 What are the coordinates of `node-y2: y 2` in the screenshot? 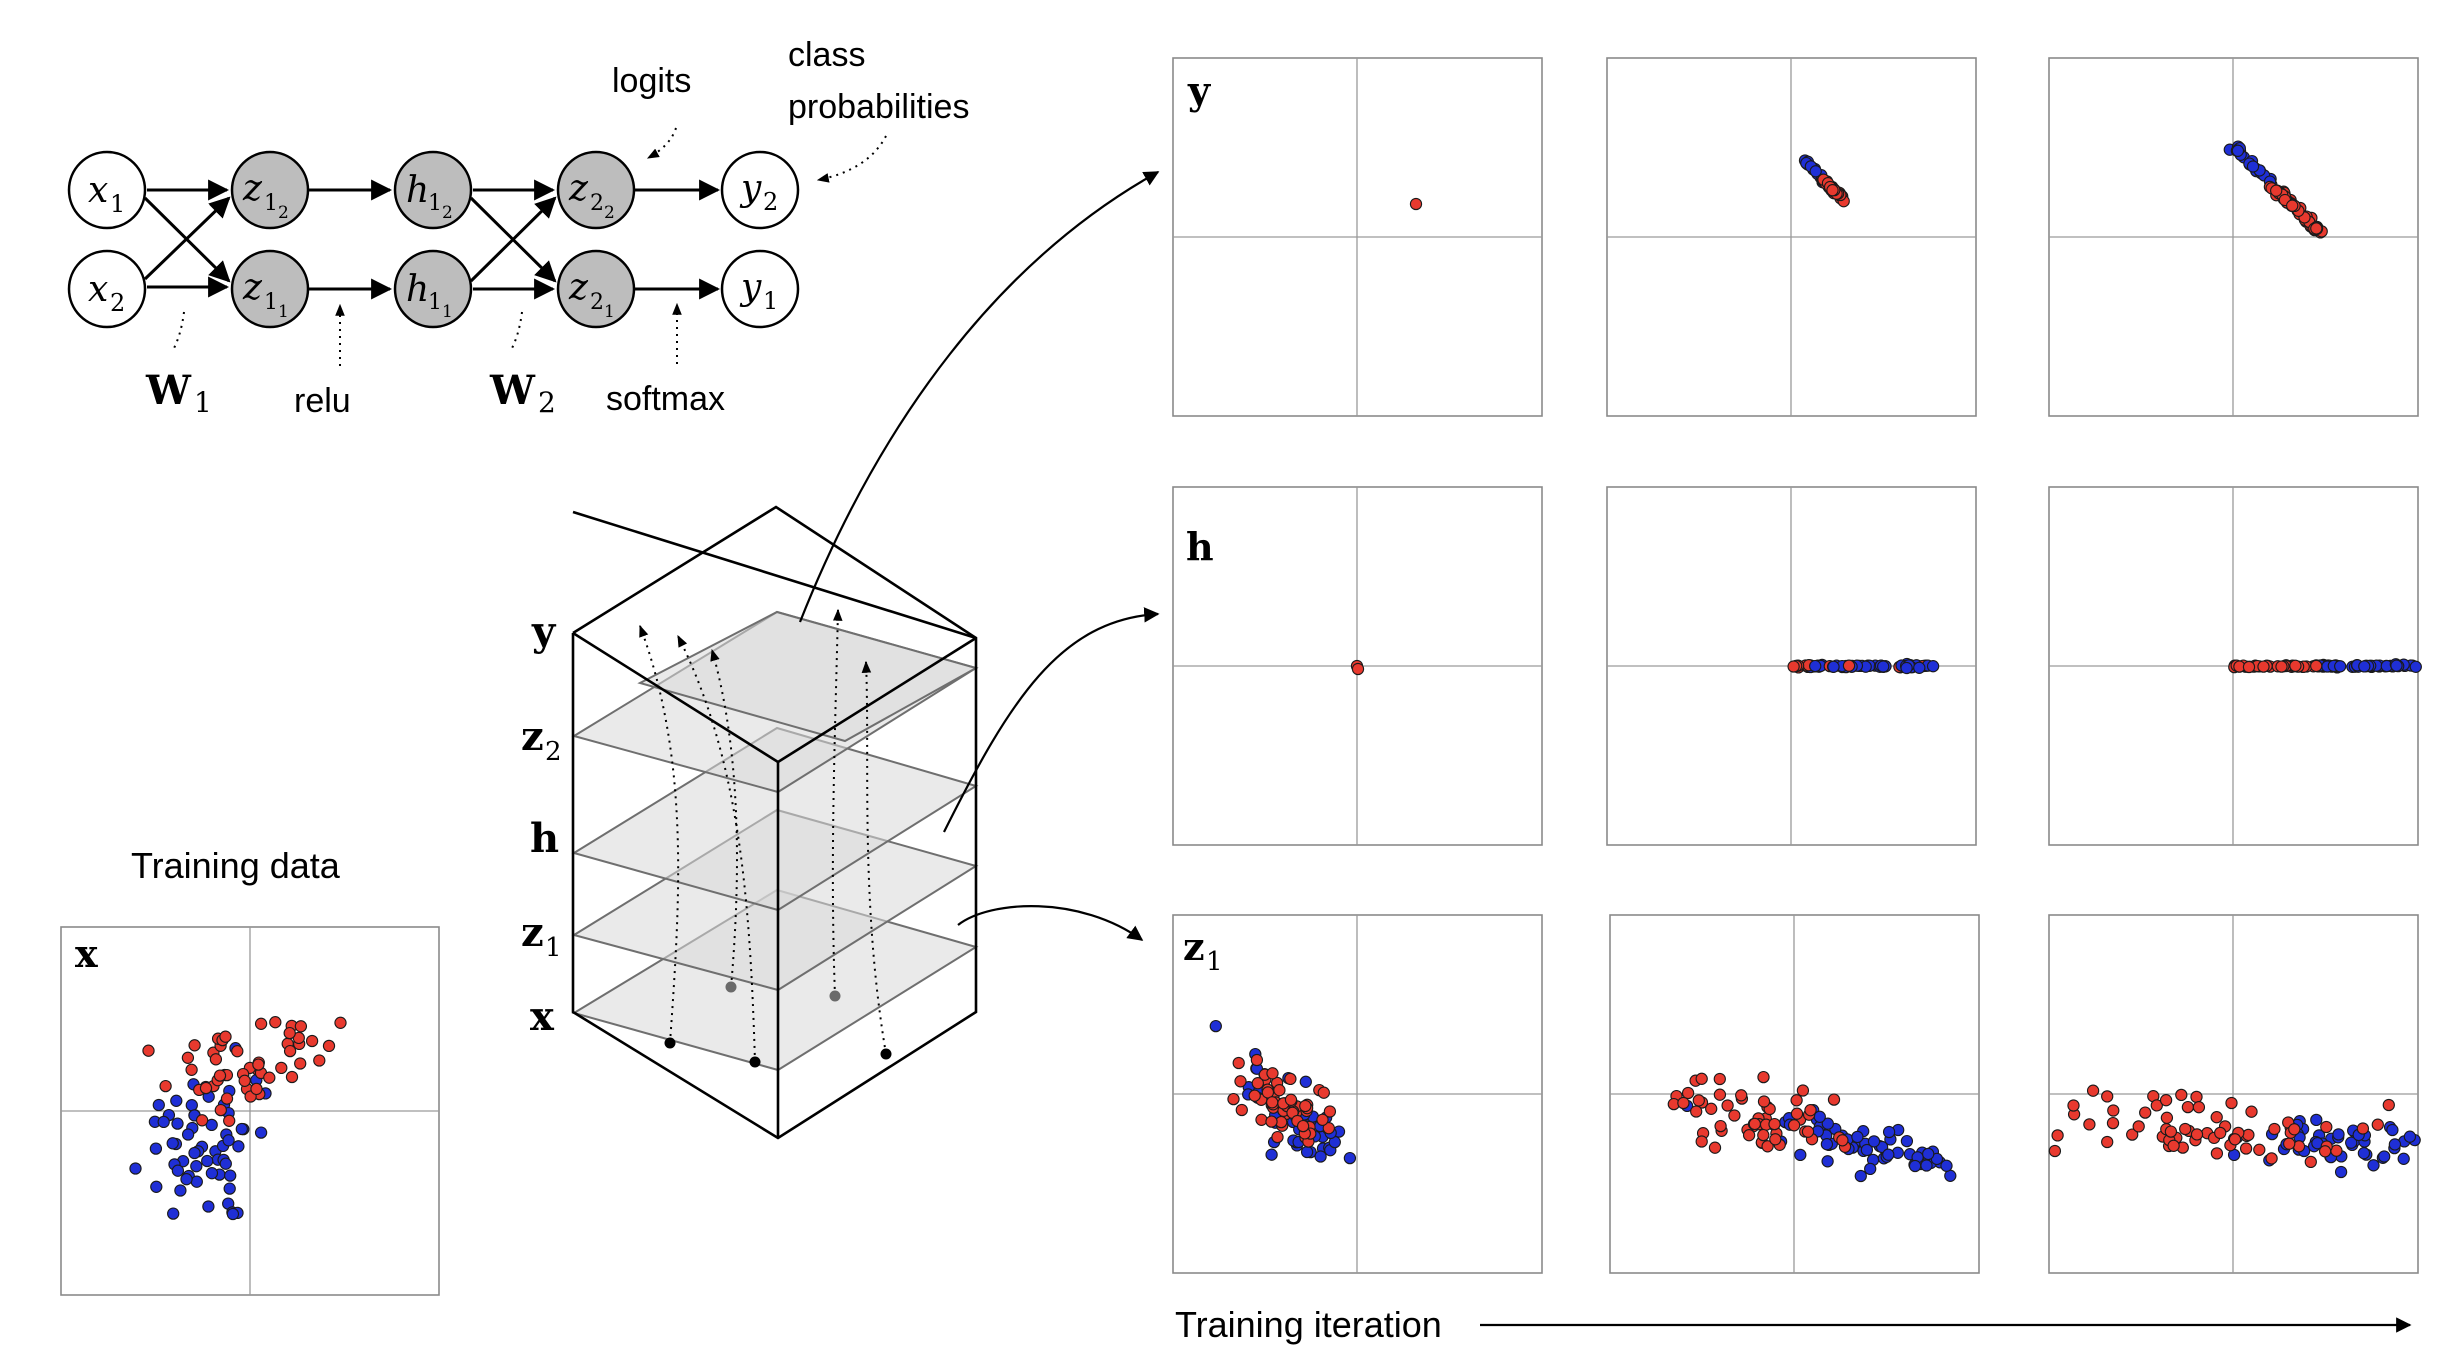 It's located at (760, 190).